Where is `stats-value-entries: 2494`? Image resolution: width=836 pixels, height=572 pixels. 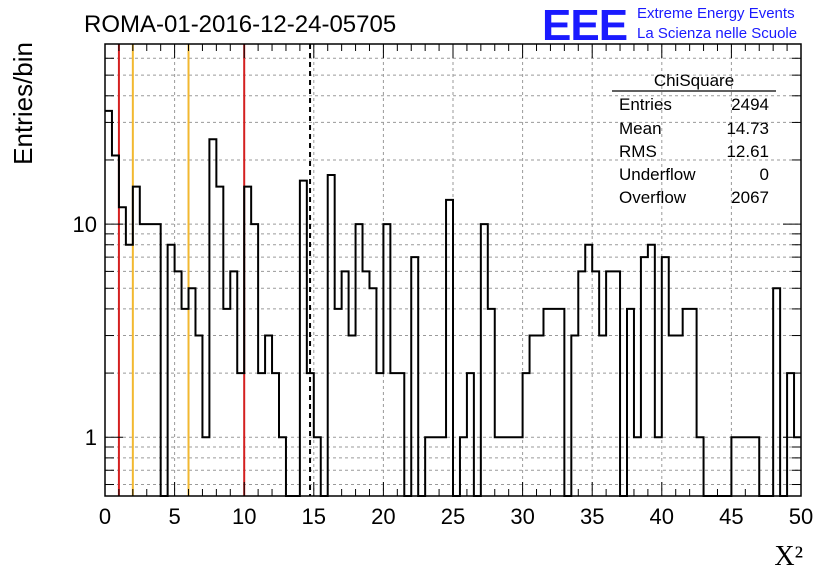
stats-value-entries: 2494 is located at coordinates (750, 104).